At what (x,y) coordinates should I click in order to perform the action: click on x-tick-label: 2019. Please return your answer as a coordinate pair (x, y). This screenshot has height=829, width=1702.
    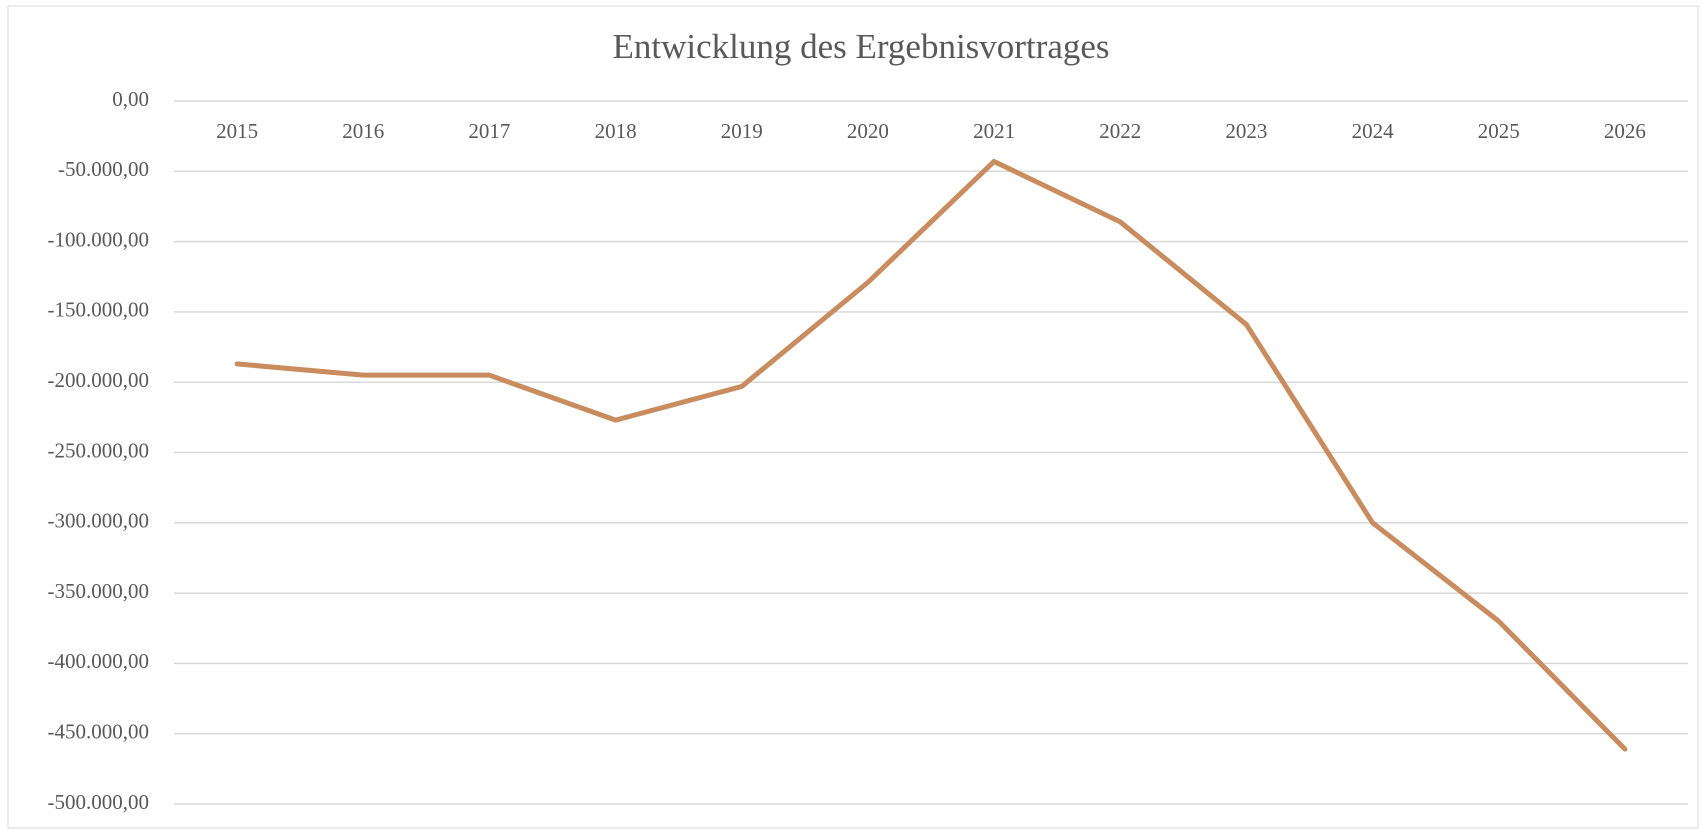
    Looking at the image, I should click on (742, 131).